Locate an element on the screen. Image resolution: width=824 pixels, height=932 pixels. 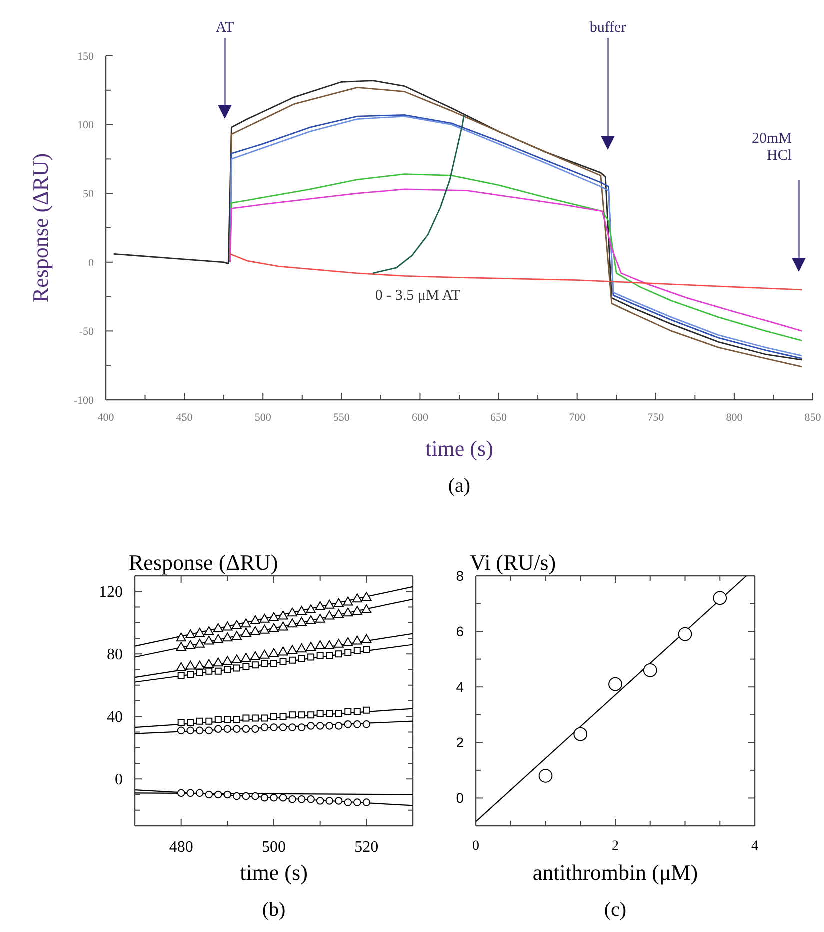
x-tick-label: 2 is located at coordinates (615, 846).